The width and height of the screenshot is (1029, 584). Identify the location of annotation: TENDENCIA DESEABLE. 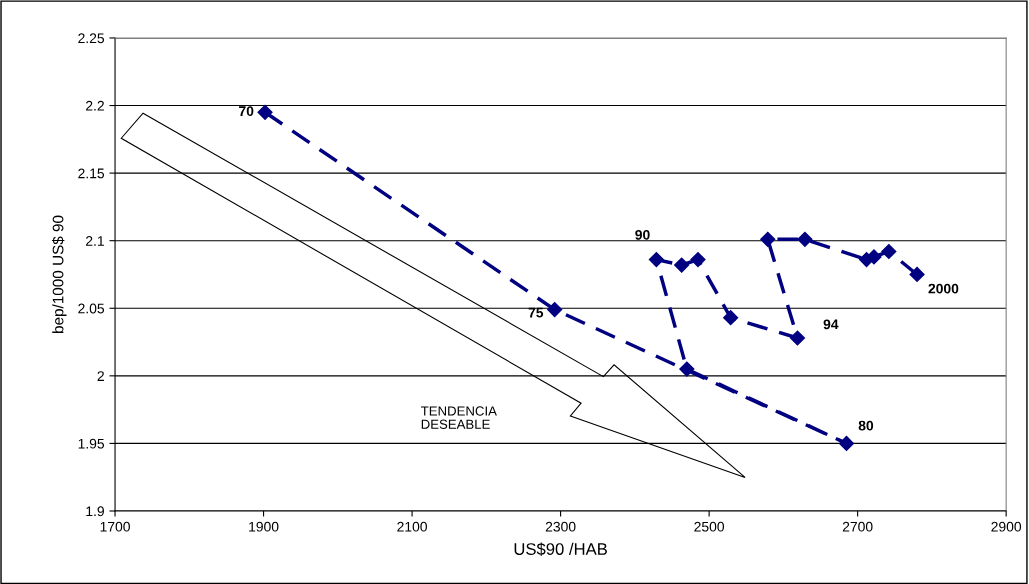
(458, 417).